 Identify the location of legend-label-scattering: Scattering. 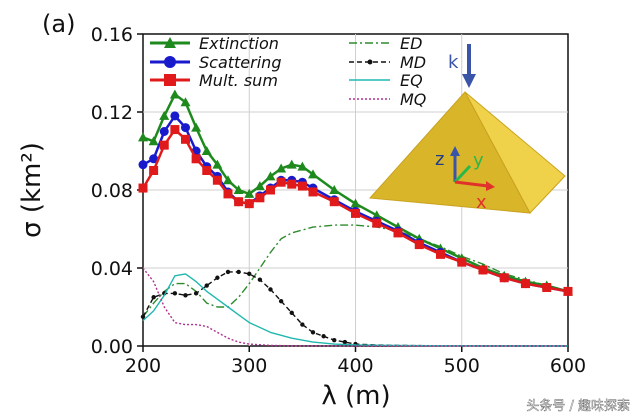
(240, 62).